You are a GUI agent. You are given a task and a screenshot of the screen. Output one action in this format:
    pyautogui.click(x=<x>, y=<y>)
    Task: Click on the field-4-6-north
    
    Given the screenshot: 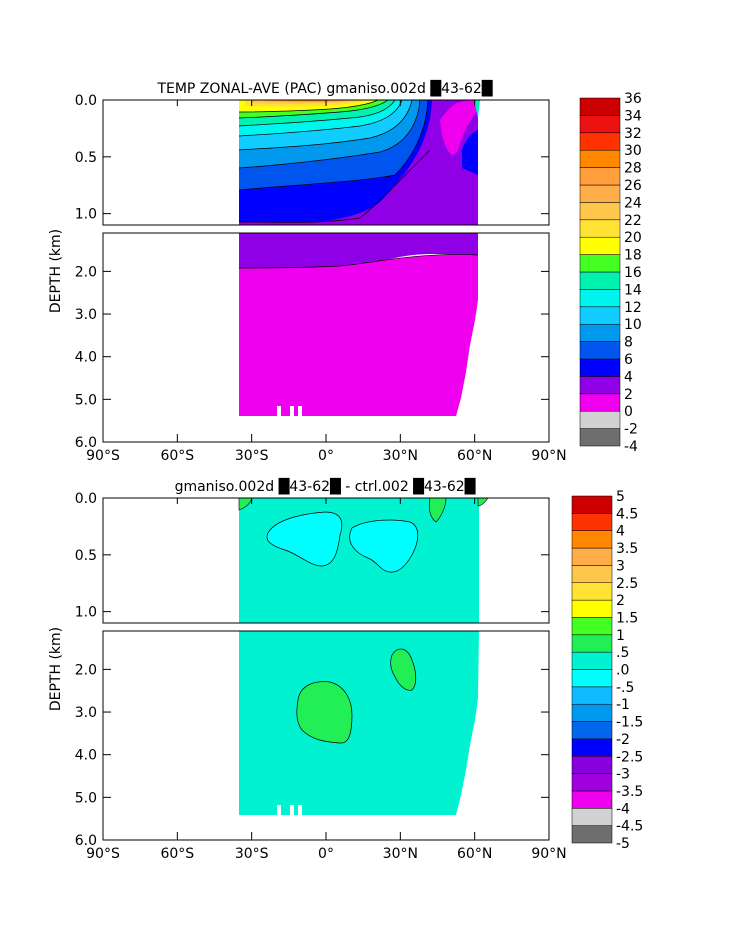 What is the action you would take?
    pyautogui.click(x=470, y=152)
    